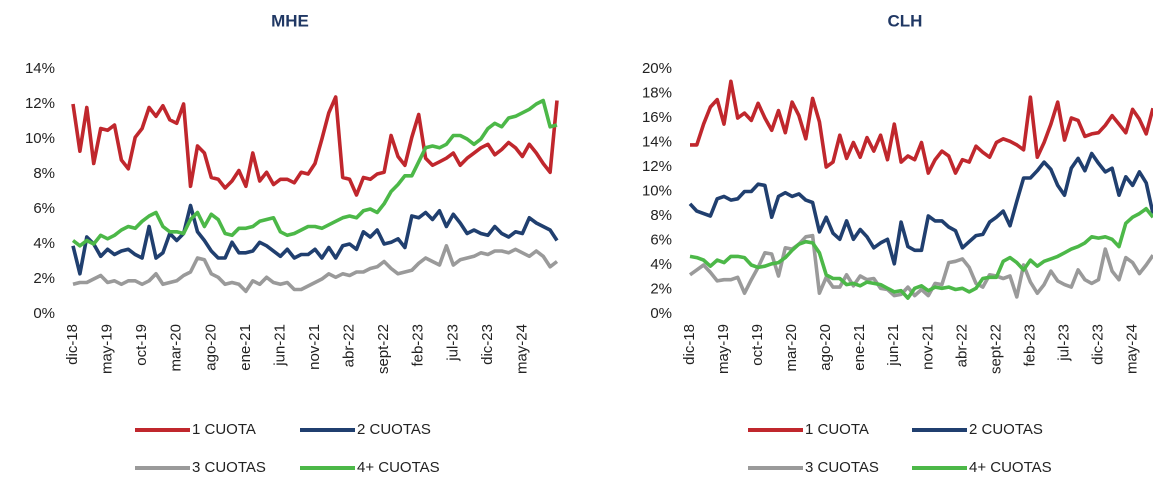 Image resolution: width=1153 pixels, height=479 pixels. Describe the element at coordinates (657, 117) in the screenshot. I see `y-tick-label: 16%` at that location.